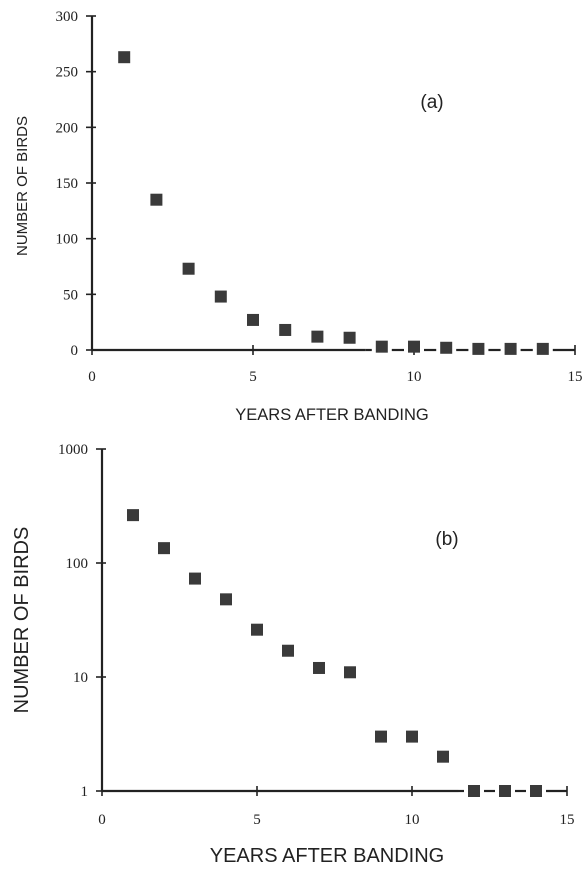 Image resolution: width=584 pixels, height=870 pixels. Describe the element at coordinates (70, 295) in the screenshot. I see `y-tick-label: 50` at that location.